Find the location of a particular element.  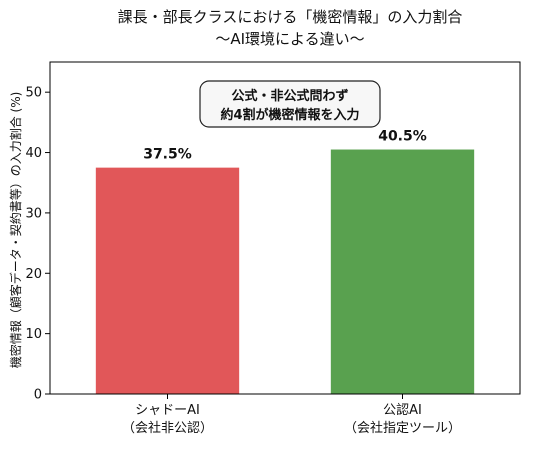

value-label-2: 40.5% is located at coordinates (402, 137).